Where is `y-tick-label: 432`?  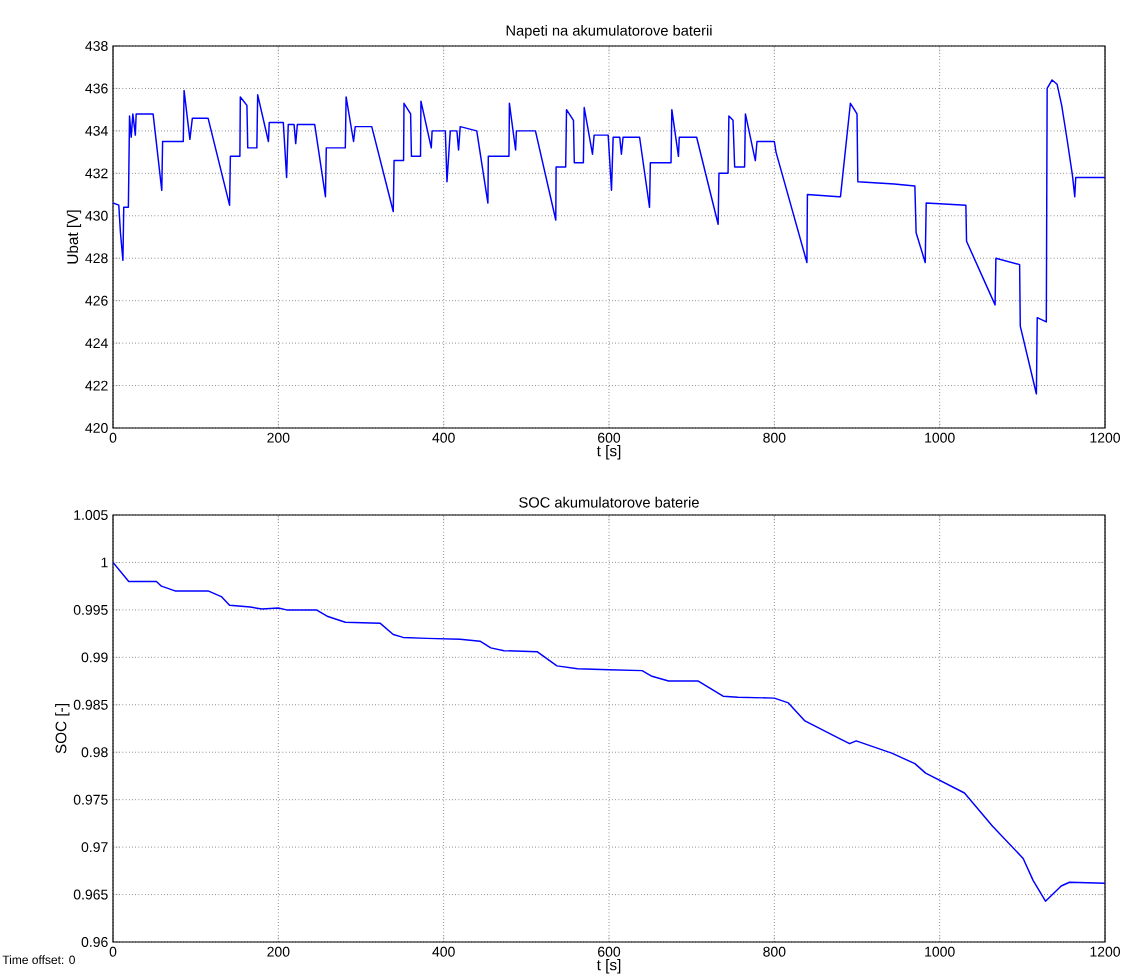
y-tick-label: 432 is located at coordinates (96, 173).